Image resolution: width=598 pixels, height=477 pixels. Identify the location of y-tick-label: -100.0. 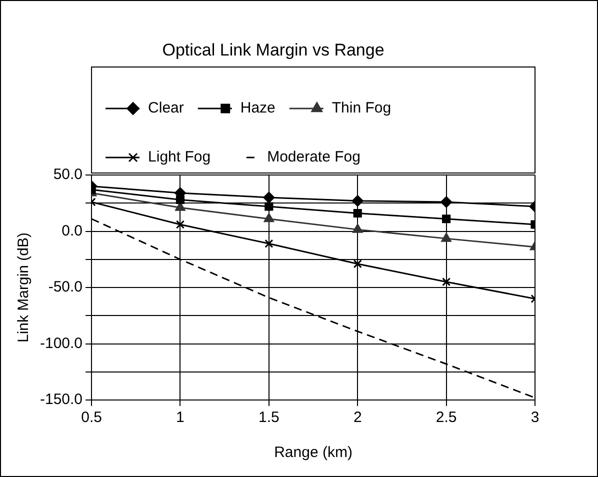
(61, 343).